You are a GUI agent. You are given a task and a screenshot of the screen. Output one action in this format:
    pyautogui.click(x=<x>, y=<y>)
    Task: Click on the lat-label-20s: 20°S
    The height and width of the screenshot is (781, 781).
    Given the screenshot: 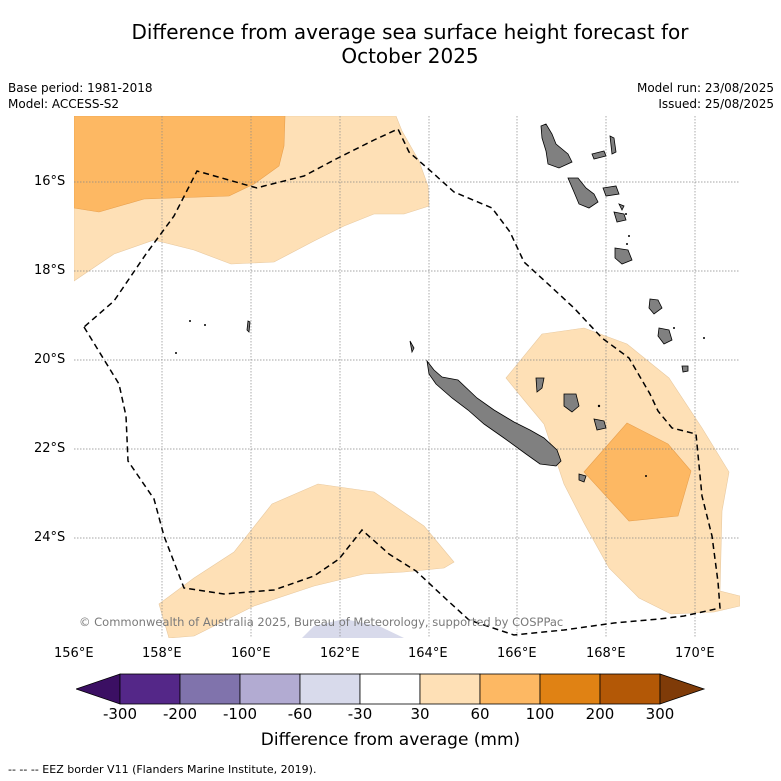 What is the action you would take?
    pyautogui.click(x=50, y=359)
    